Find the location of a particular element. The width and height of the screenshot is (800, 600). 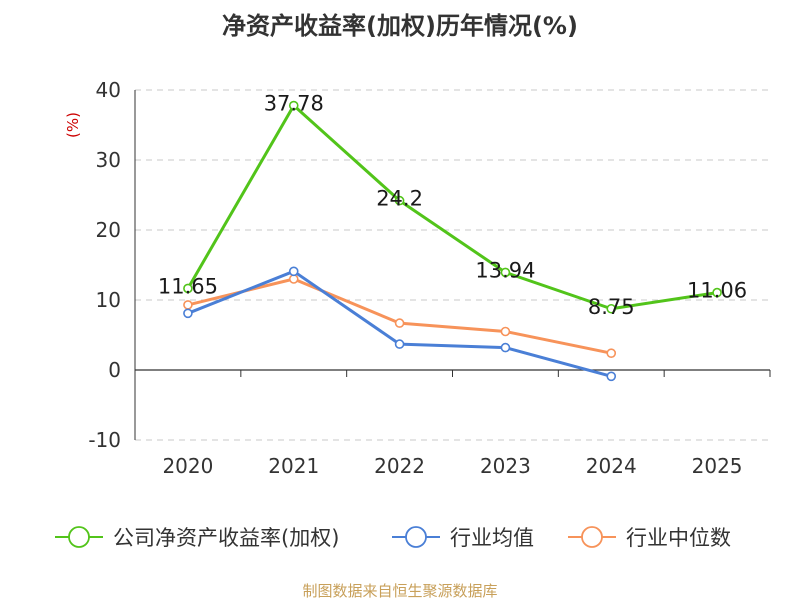

x-tick-label: 2025 is located at coordinates (717, 466).